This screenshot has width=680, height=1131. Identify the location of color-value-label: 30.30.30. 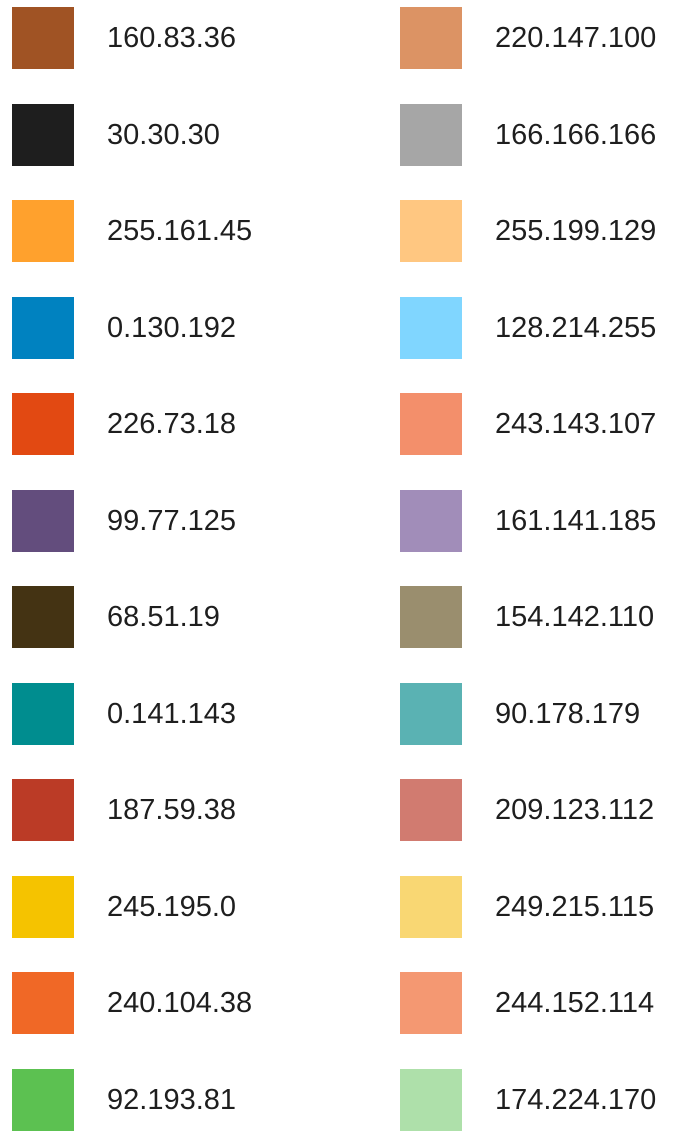
(163, 135).